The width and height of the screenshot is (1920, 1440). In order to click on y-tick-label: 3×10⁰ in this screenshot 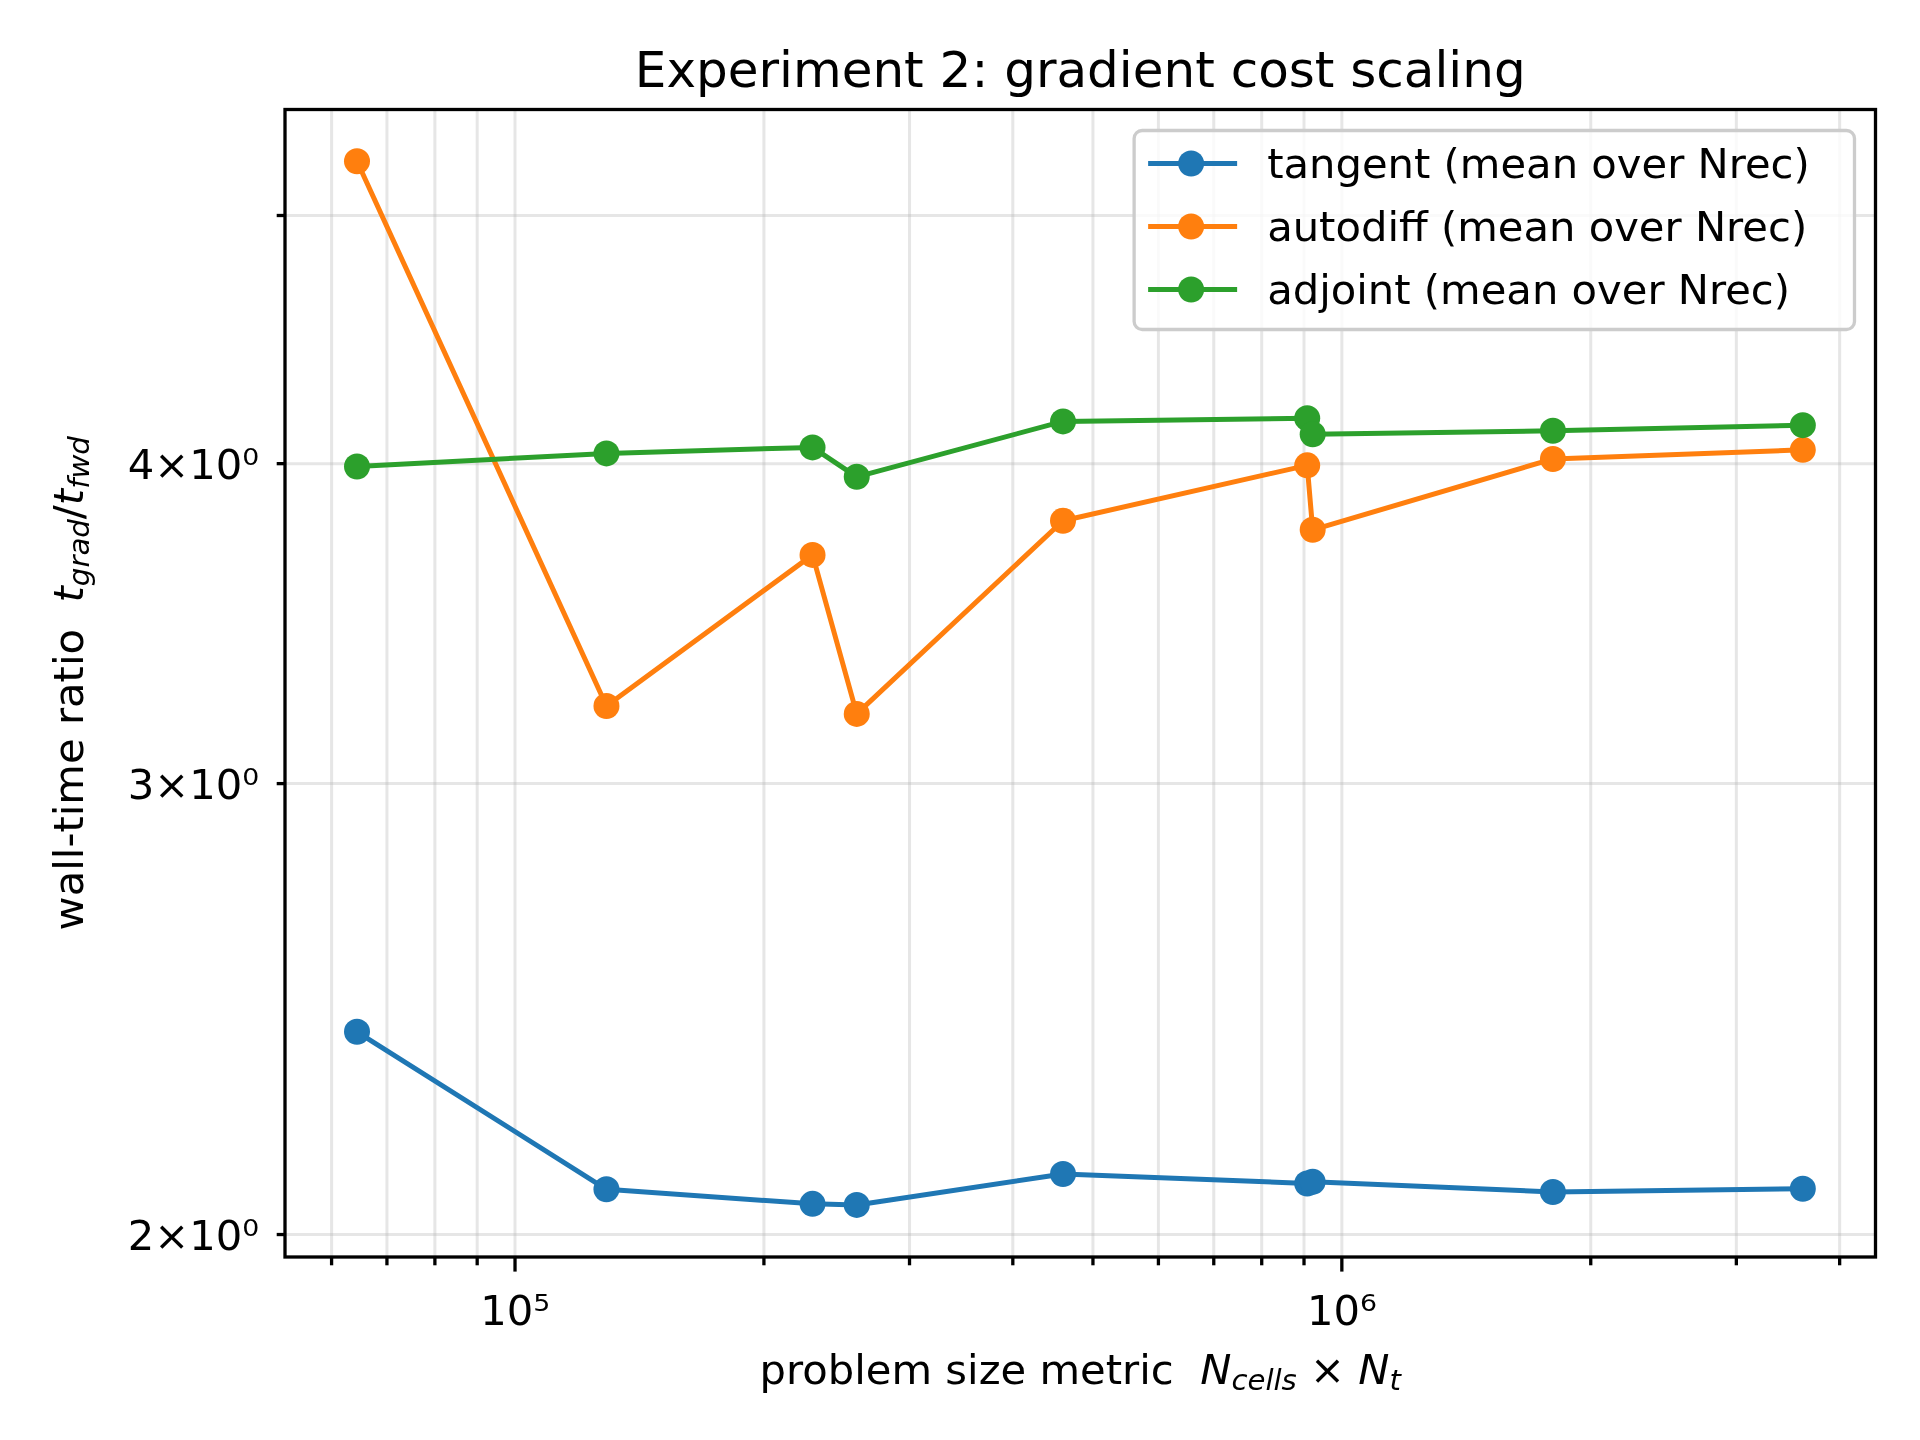, I will do `click(193, 784)`.